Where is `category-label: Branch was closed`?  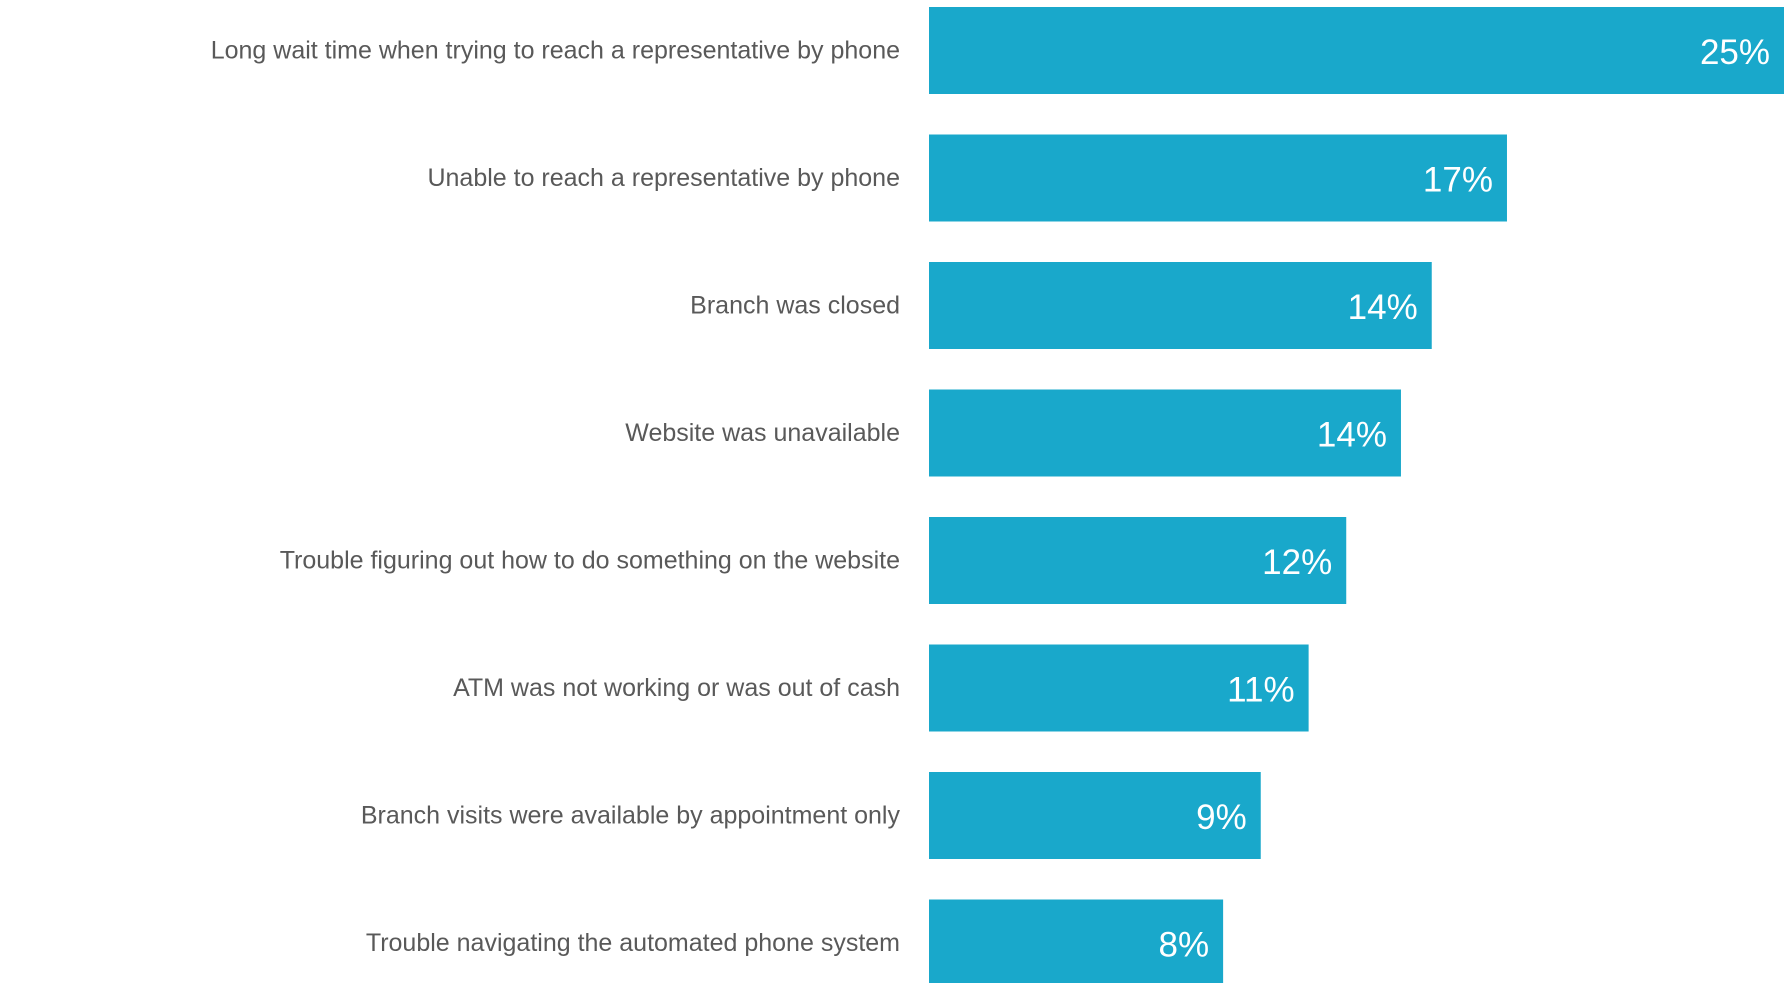
category-label: Branch was closed is located at coordinates (795, 306).